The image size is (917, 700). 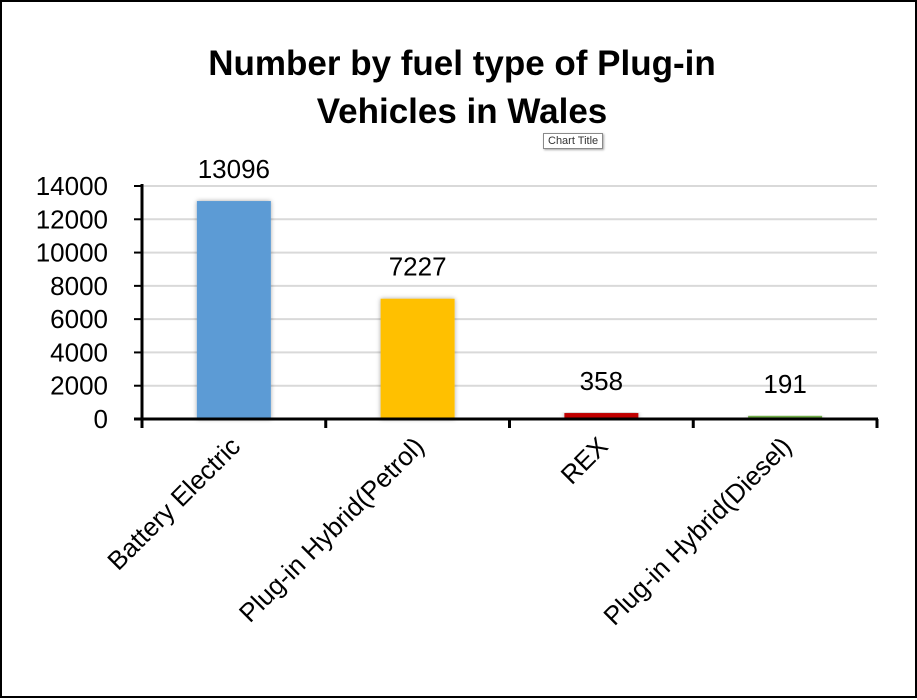 I want to click on data-label: 13096, so click(x=234, y=169).